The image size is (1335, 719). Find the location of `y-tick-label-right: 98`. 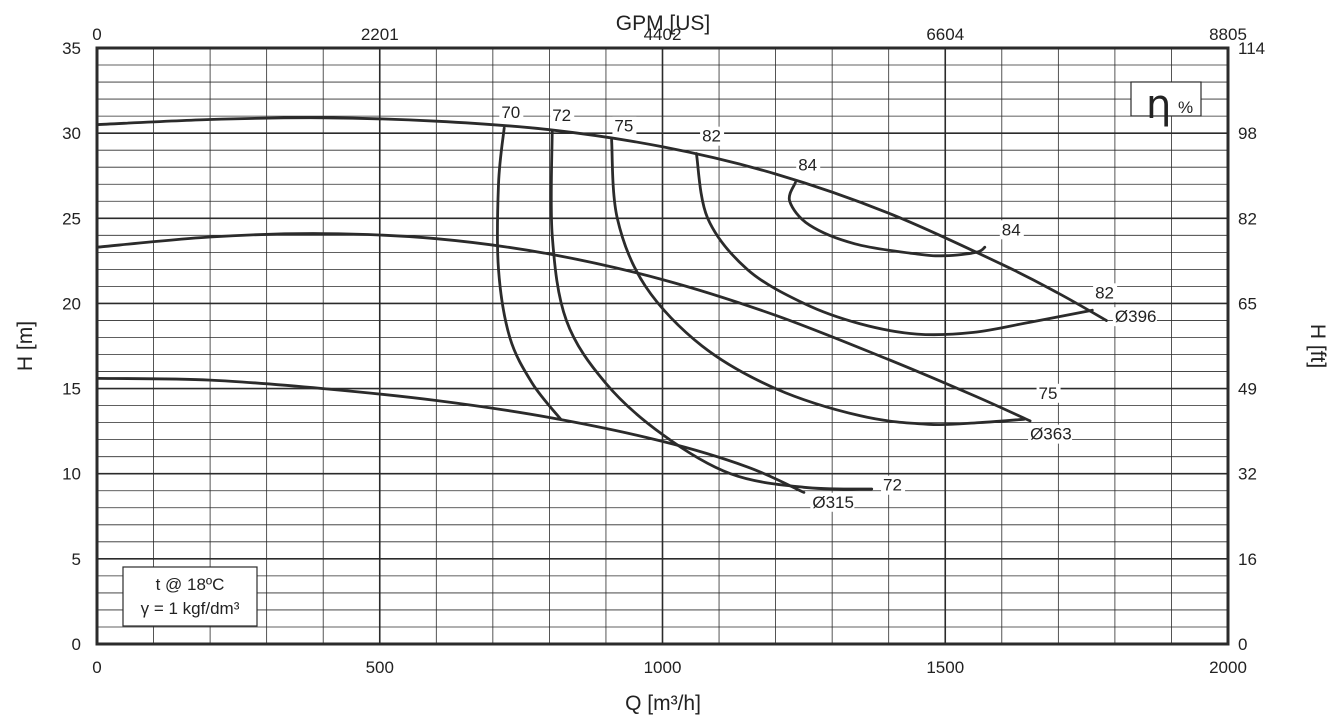

y-tick-label-right: 98 is located at coordinates (1247, 133).